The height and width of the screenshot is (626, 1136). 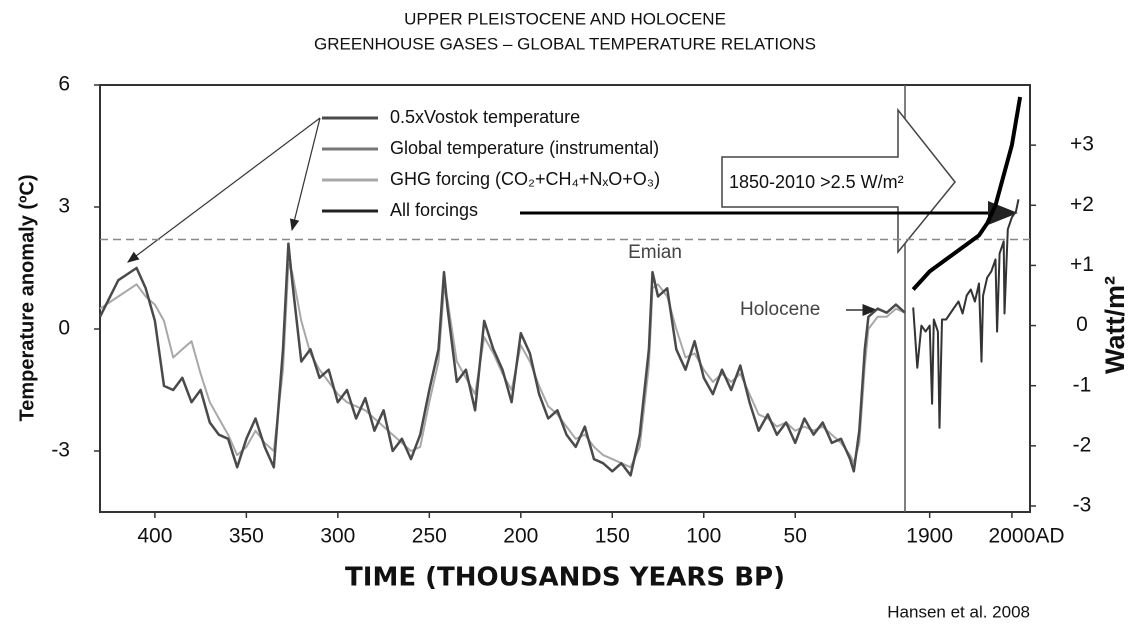 I want to click on forcing-arrow, so click(x=838, y=181).